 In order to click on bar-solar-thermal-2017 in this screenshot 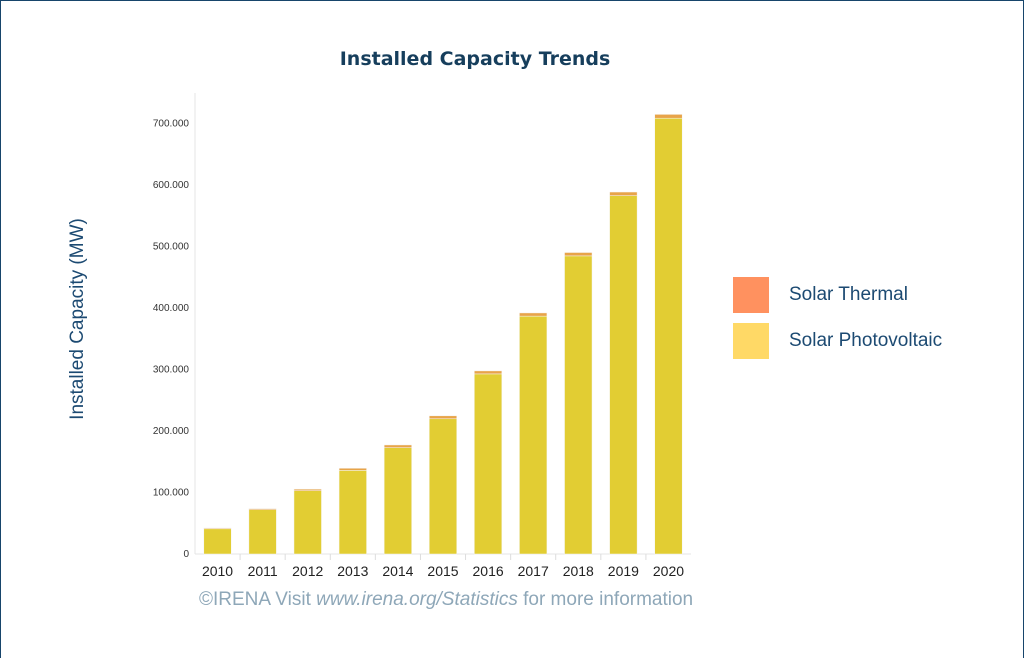, I will do `click(533, 314)`.